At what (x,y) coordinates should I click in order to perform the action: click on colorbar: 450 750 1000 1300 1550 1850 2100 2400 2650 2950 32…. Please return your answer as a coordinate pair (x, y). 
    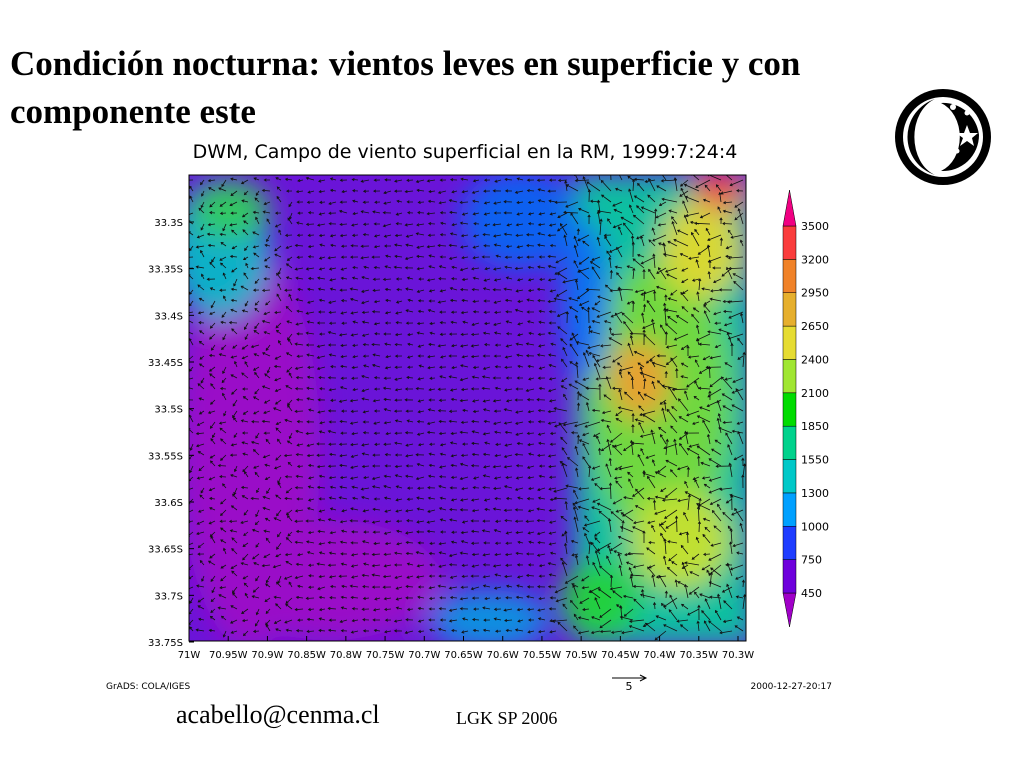
    Looking at the image, I should click on (805, 408).